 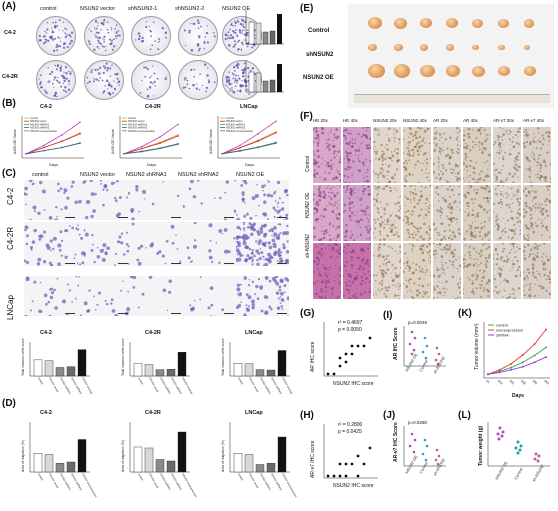 I want to click on c-row-3: LNCap, so click(x=10, y=307).